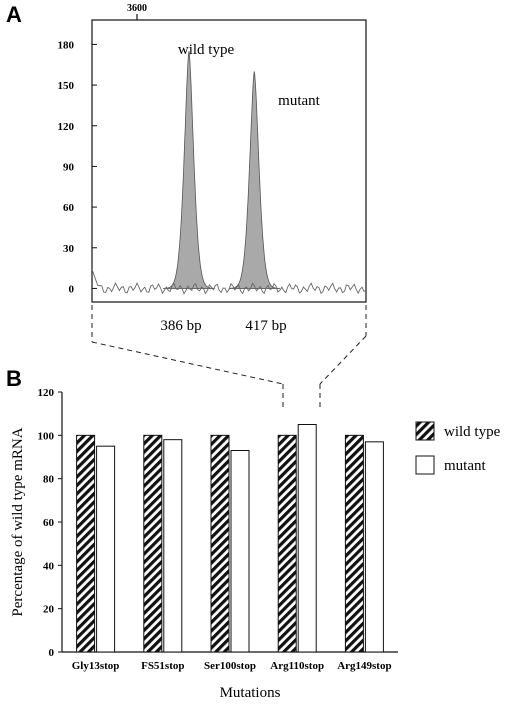 This screenshot has height=705, width=520. Describe the element at coordinates (46, 436) in the screenshot. I see `y-tick-label: 100` at that location.